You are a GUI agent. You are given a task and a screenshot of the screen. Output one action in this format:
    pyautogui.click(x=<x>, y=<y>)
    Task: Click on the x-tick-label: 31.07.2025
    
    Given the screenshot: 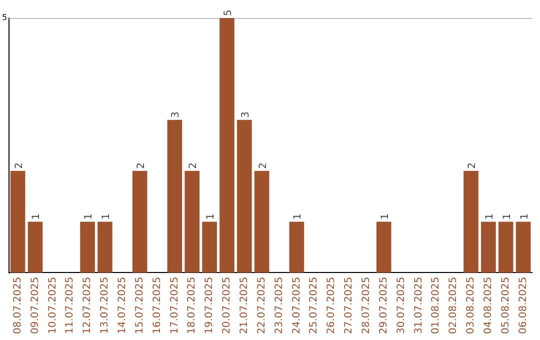 What is the action you would take?
    pyautogui.click(x=418, y=305)
    